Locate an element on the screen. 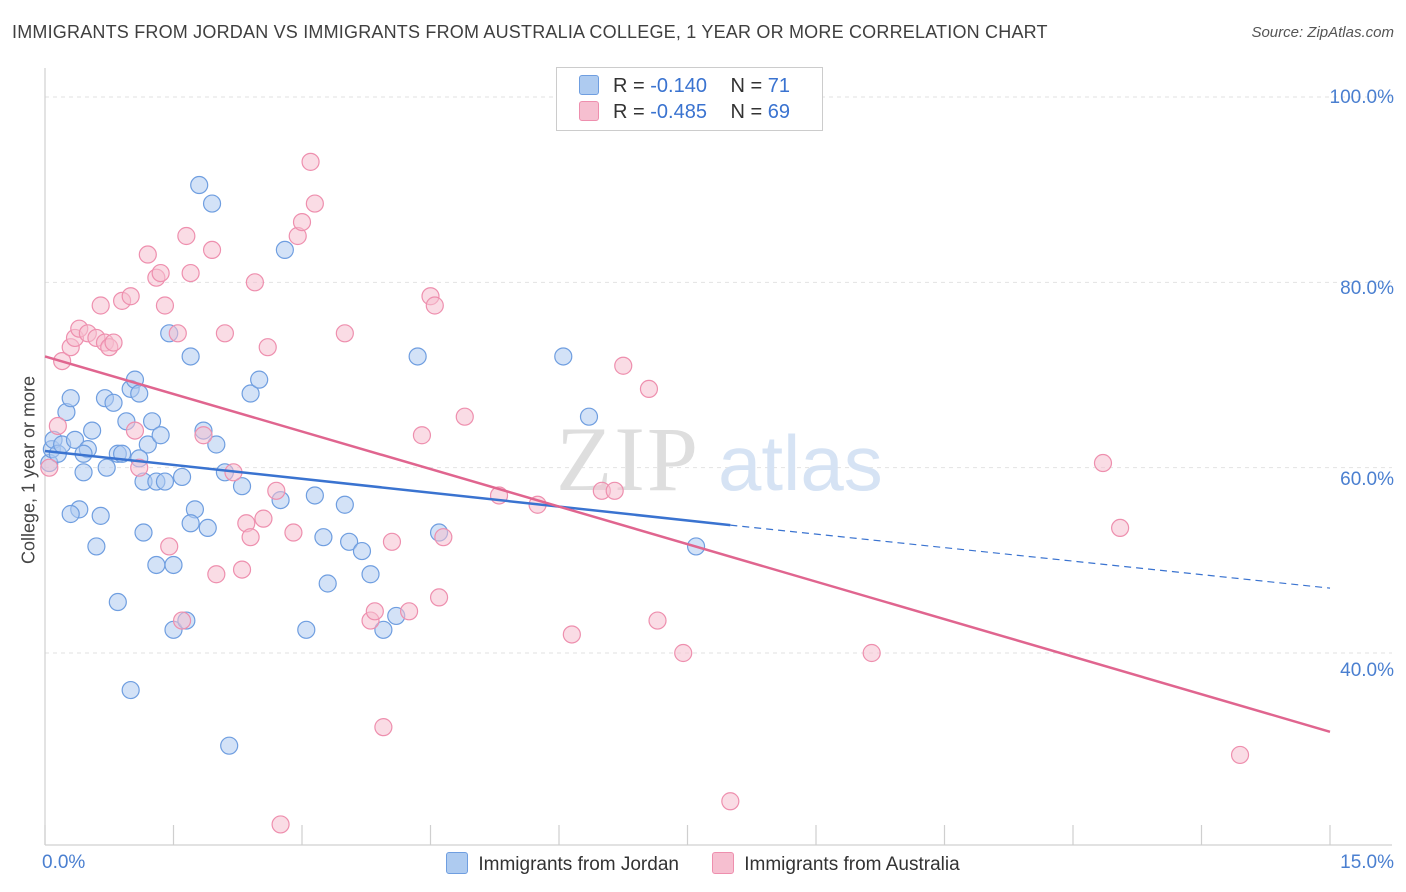  y-tick-label-80: 80.0% is located at coordinates (1367, 288).